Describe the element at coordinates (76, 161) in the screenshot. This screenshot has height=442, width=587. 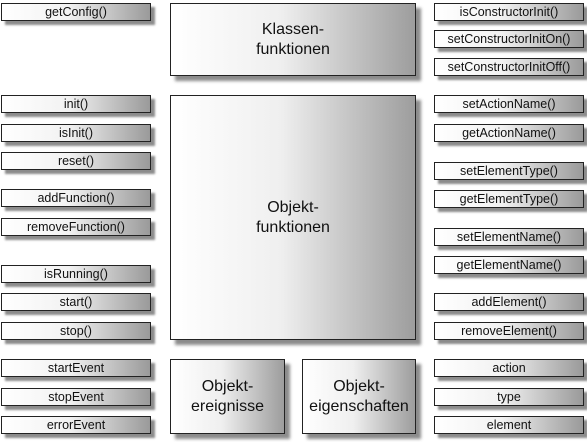
I see `left-item-reset: reset()` at that location.